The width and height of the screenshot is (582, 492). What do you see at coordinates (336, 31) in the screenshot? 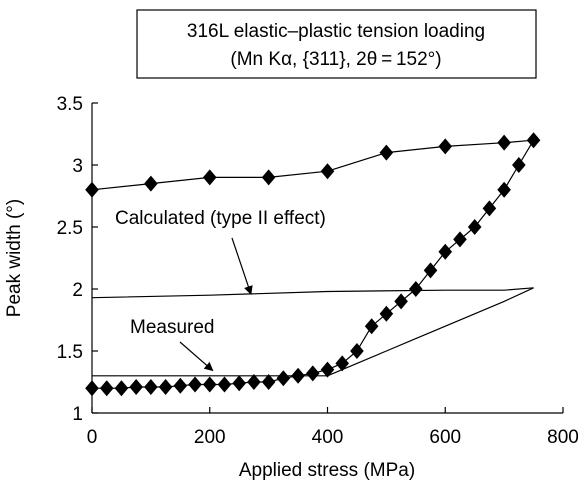
I see `chart-title-line-1: 316L elastic–plastic tension loading` at bounding box center [336, 31].